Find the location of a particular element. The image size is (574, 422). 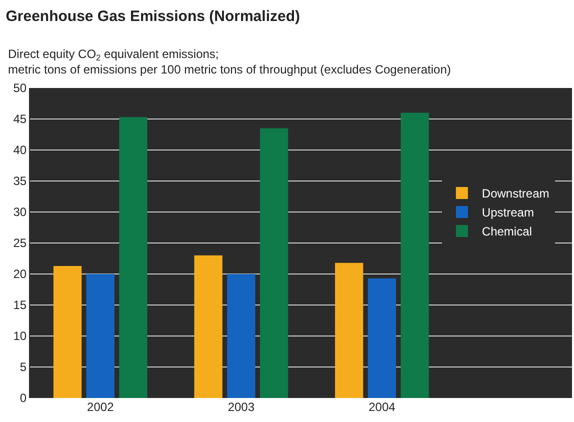

y-tick-label: 0 is located at coordinates (23, 398).